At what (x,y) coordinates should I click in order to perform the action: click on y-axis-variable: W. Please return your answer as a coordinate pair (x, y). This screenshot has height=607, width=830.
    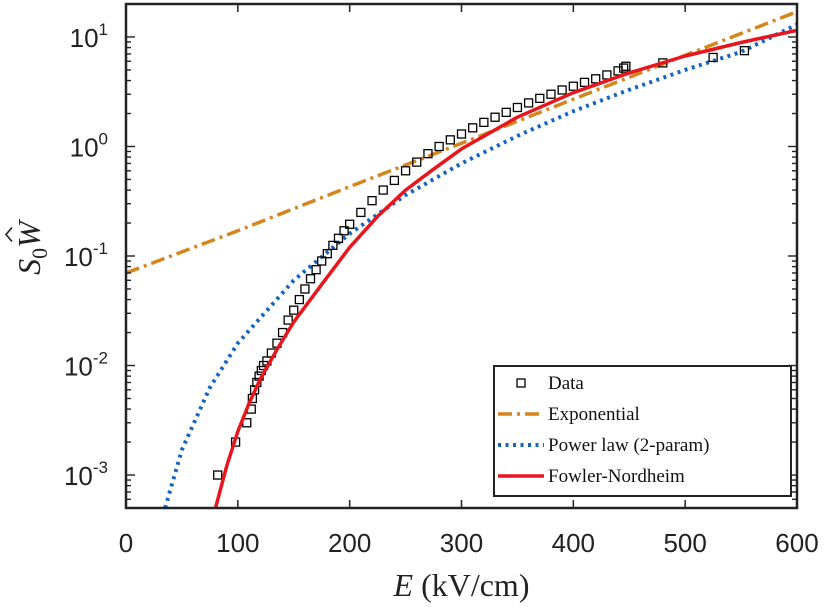
    Looking at the image, I should click on (29, 233).